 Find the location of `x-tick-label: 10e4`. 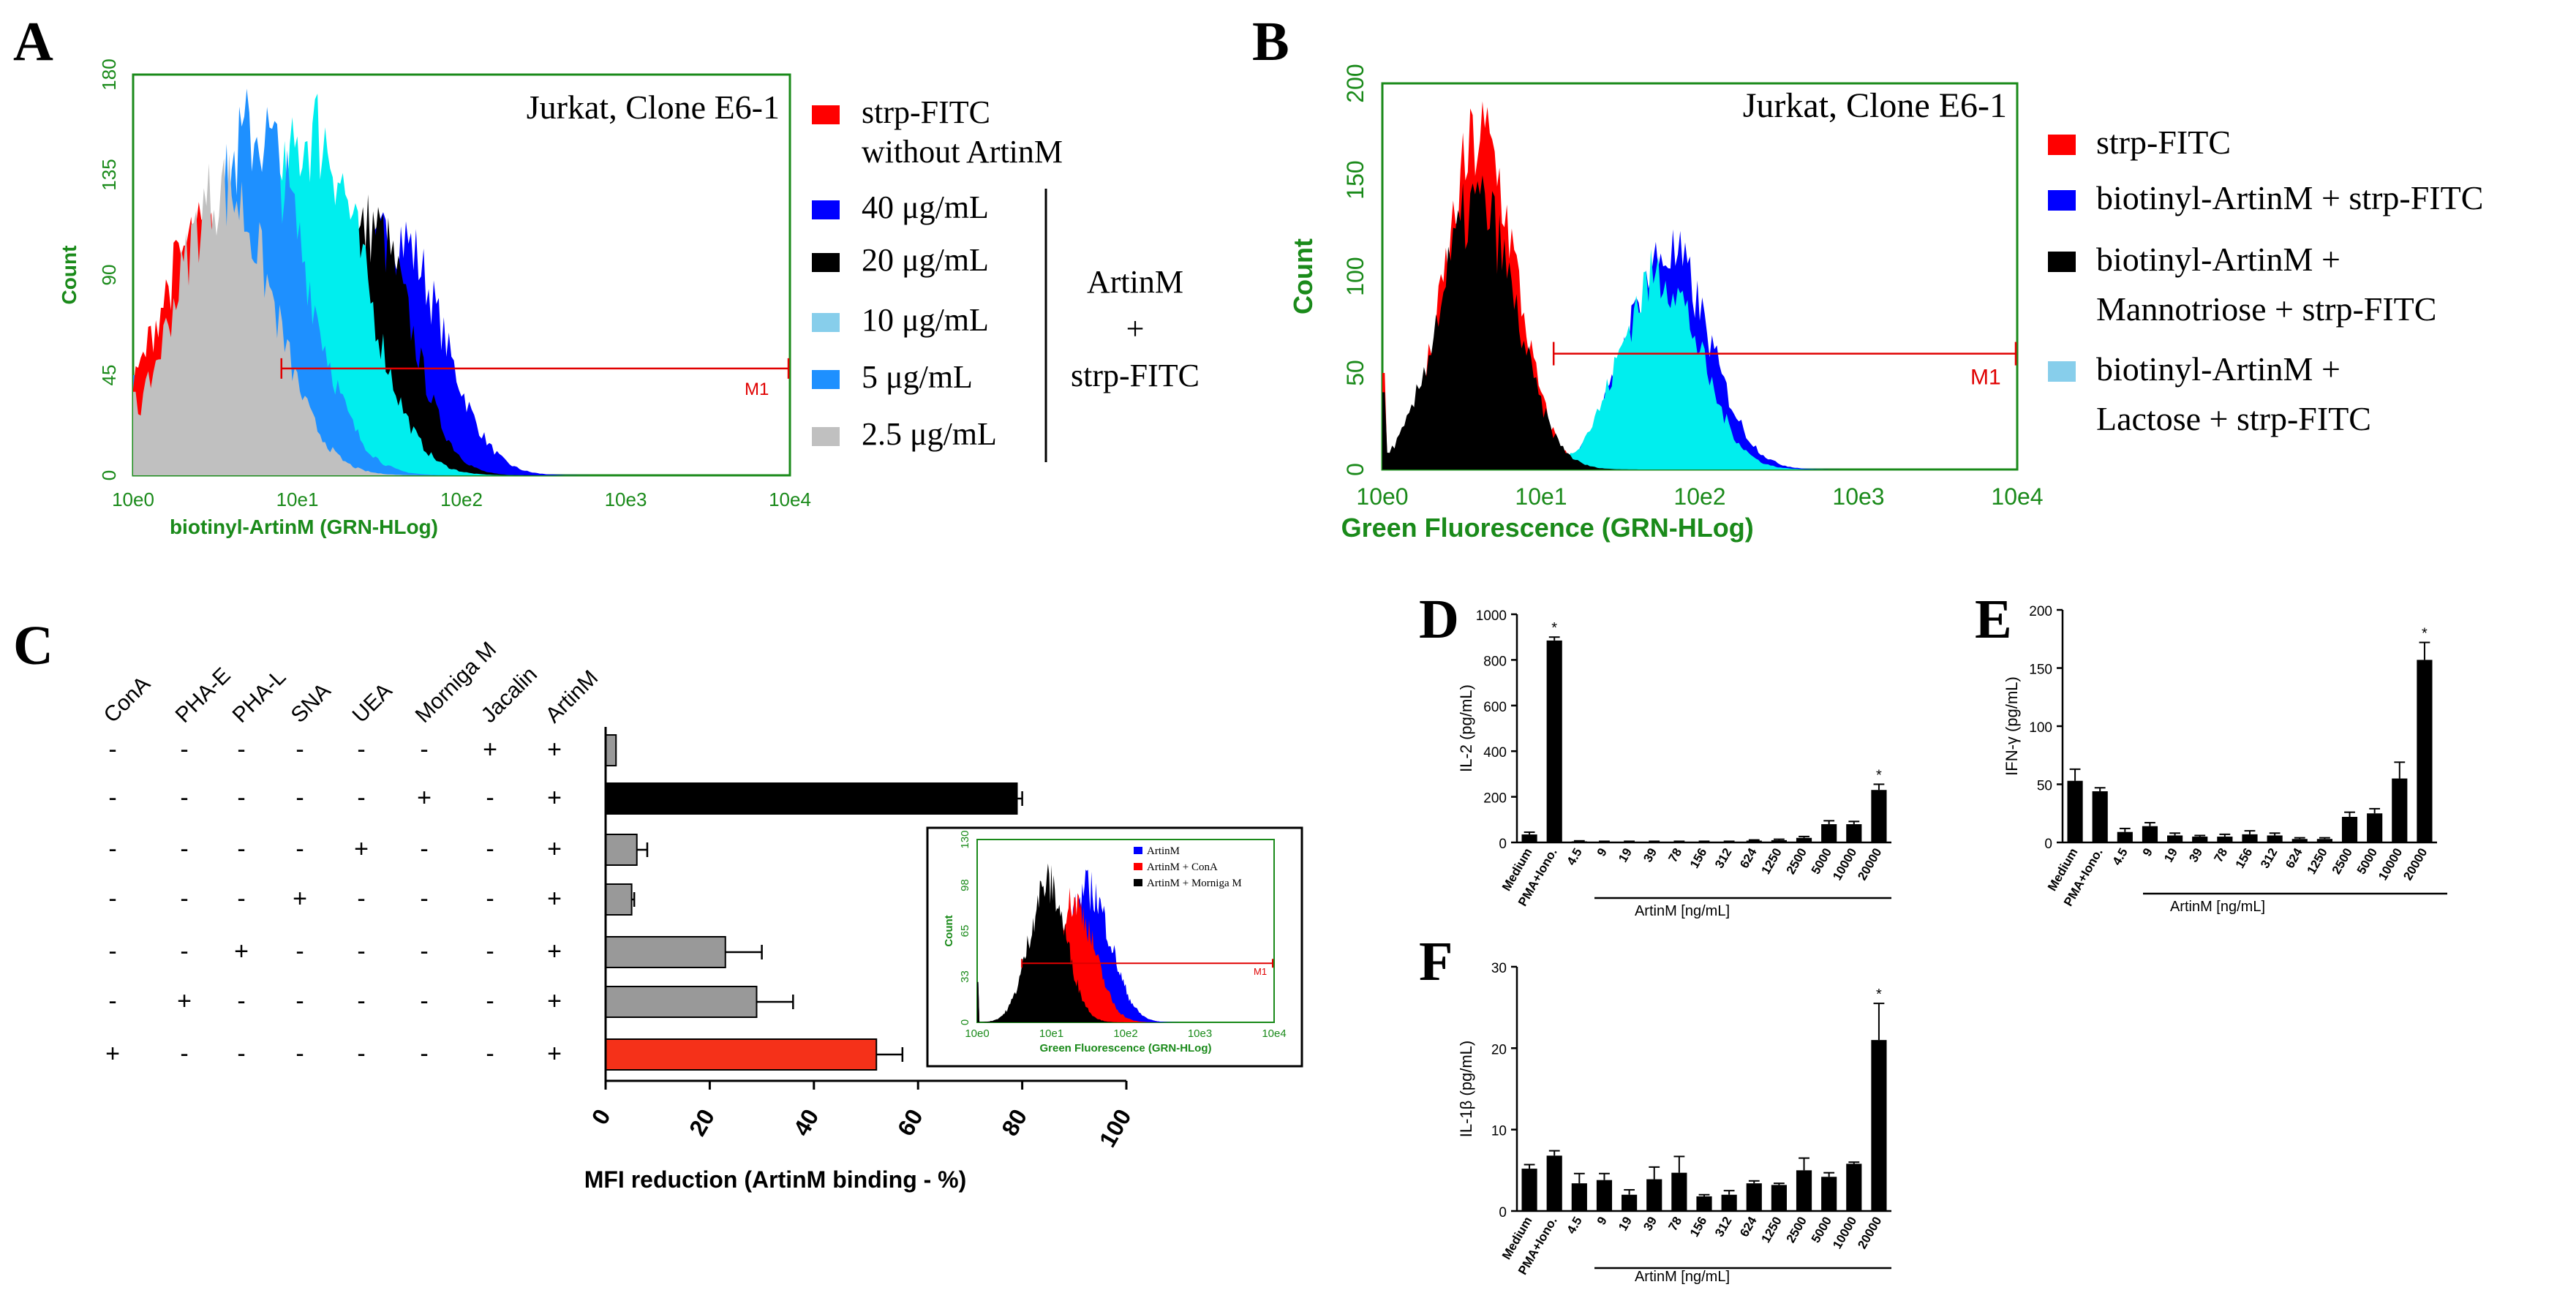

x-tick-label: 10e4 is located at coordinates (790, 499).